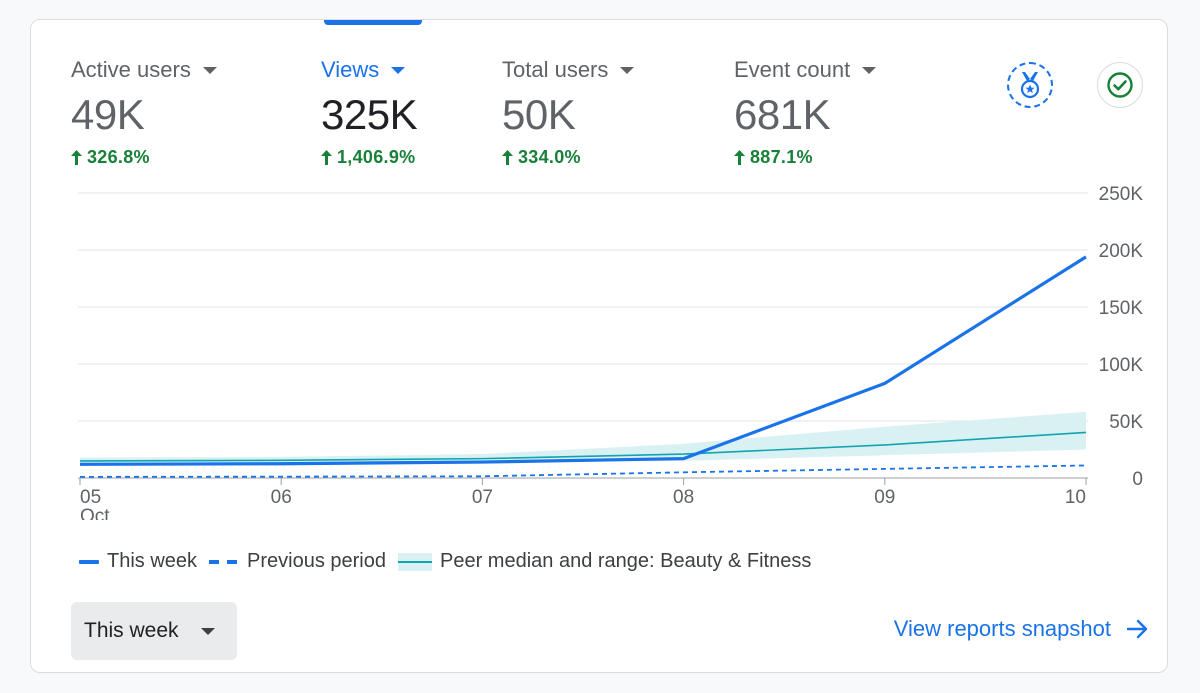  I want to click on legend-solid-line-icon, so click(89, 561).